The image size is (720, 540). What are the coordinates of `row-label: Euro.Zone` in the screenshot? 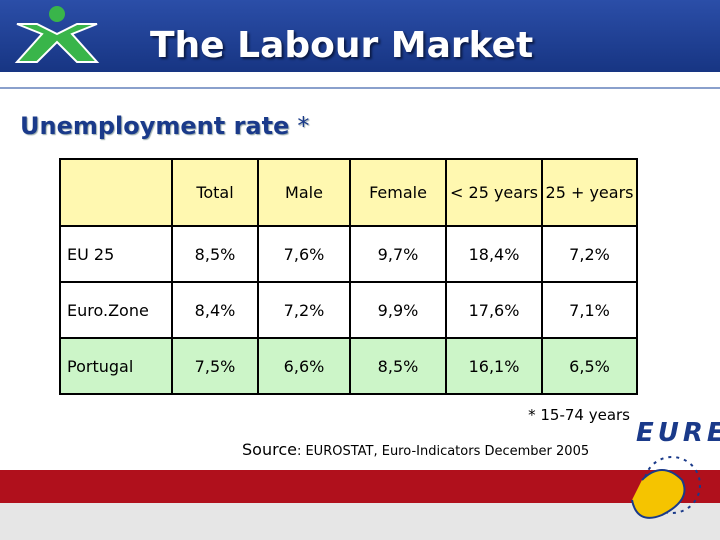 It's located at (116, 310).